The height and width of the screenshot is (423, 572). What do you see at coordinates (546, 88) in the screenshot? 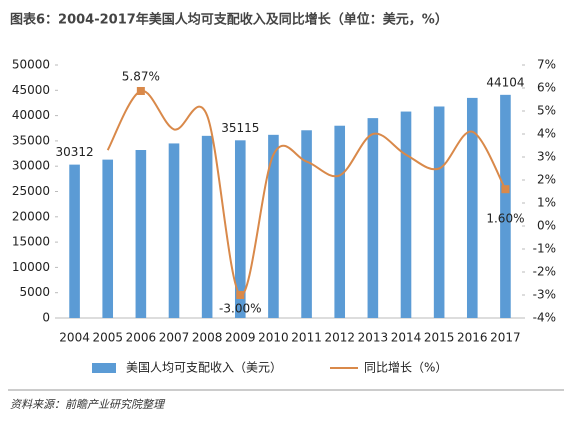
I see `y2-tick-label: 6%` at bounding box center [546, 88].